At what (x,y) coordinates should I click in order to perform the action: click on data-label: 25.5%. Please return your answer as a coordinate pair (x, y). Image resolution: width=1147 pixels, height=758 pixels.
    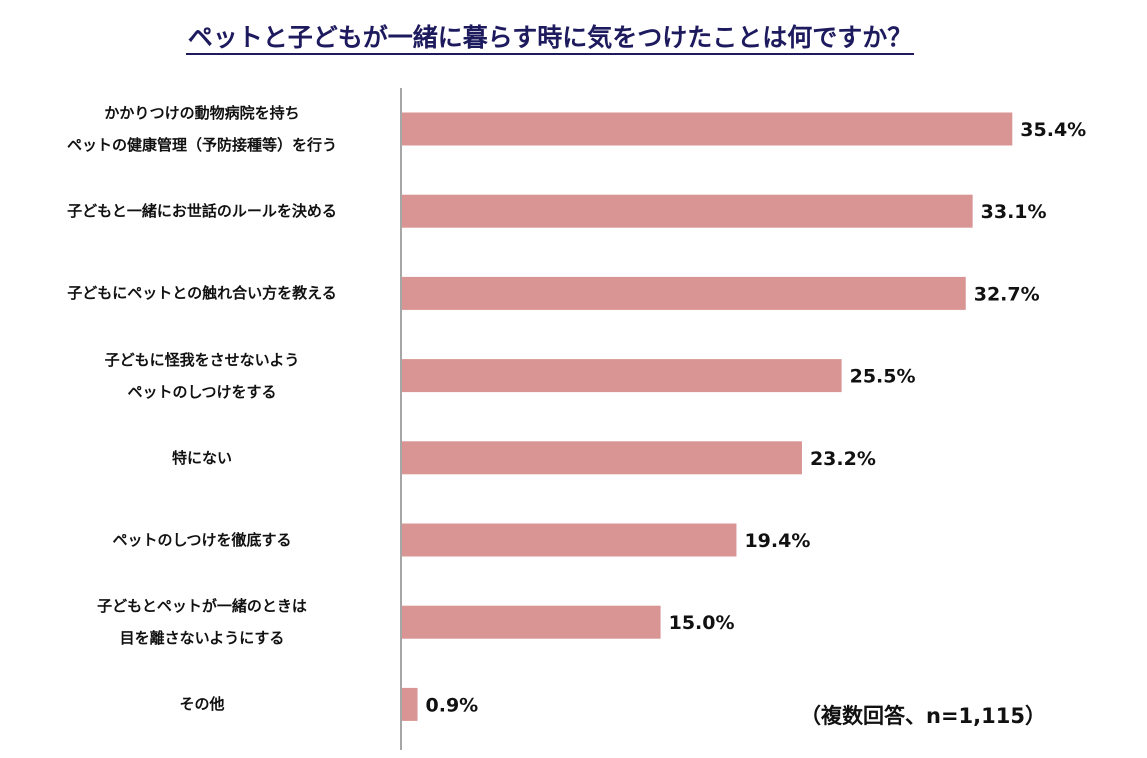
    Looking at the image, I should click on (883, 377).